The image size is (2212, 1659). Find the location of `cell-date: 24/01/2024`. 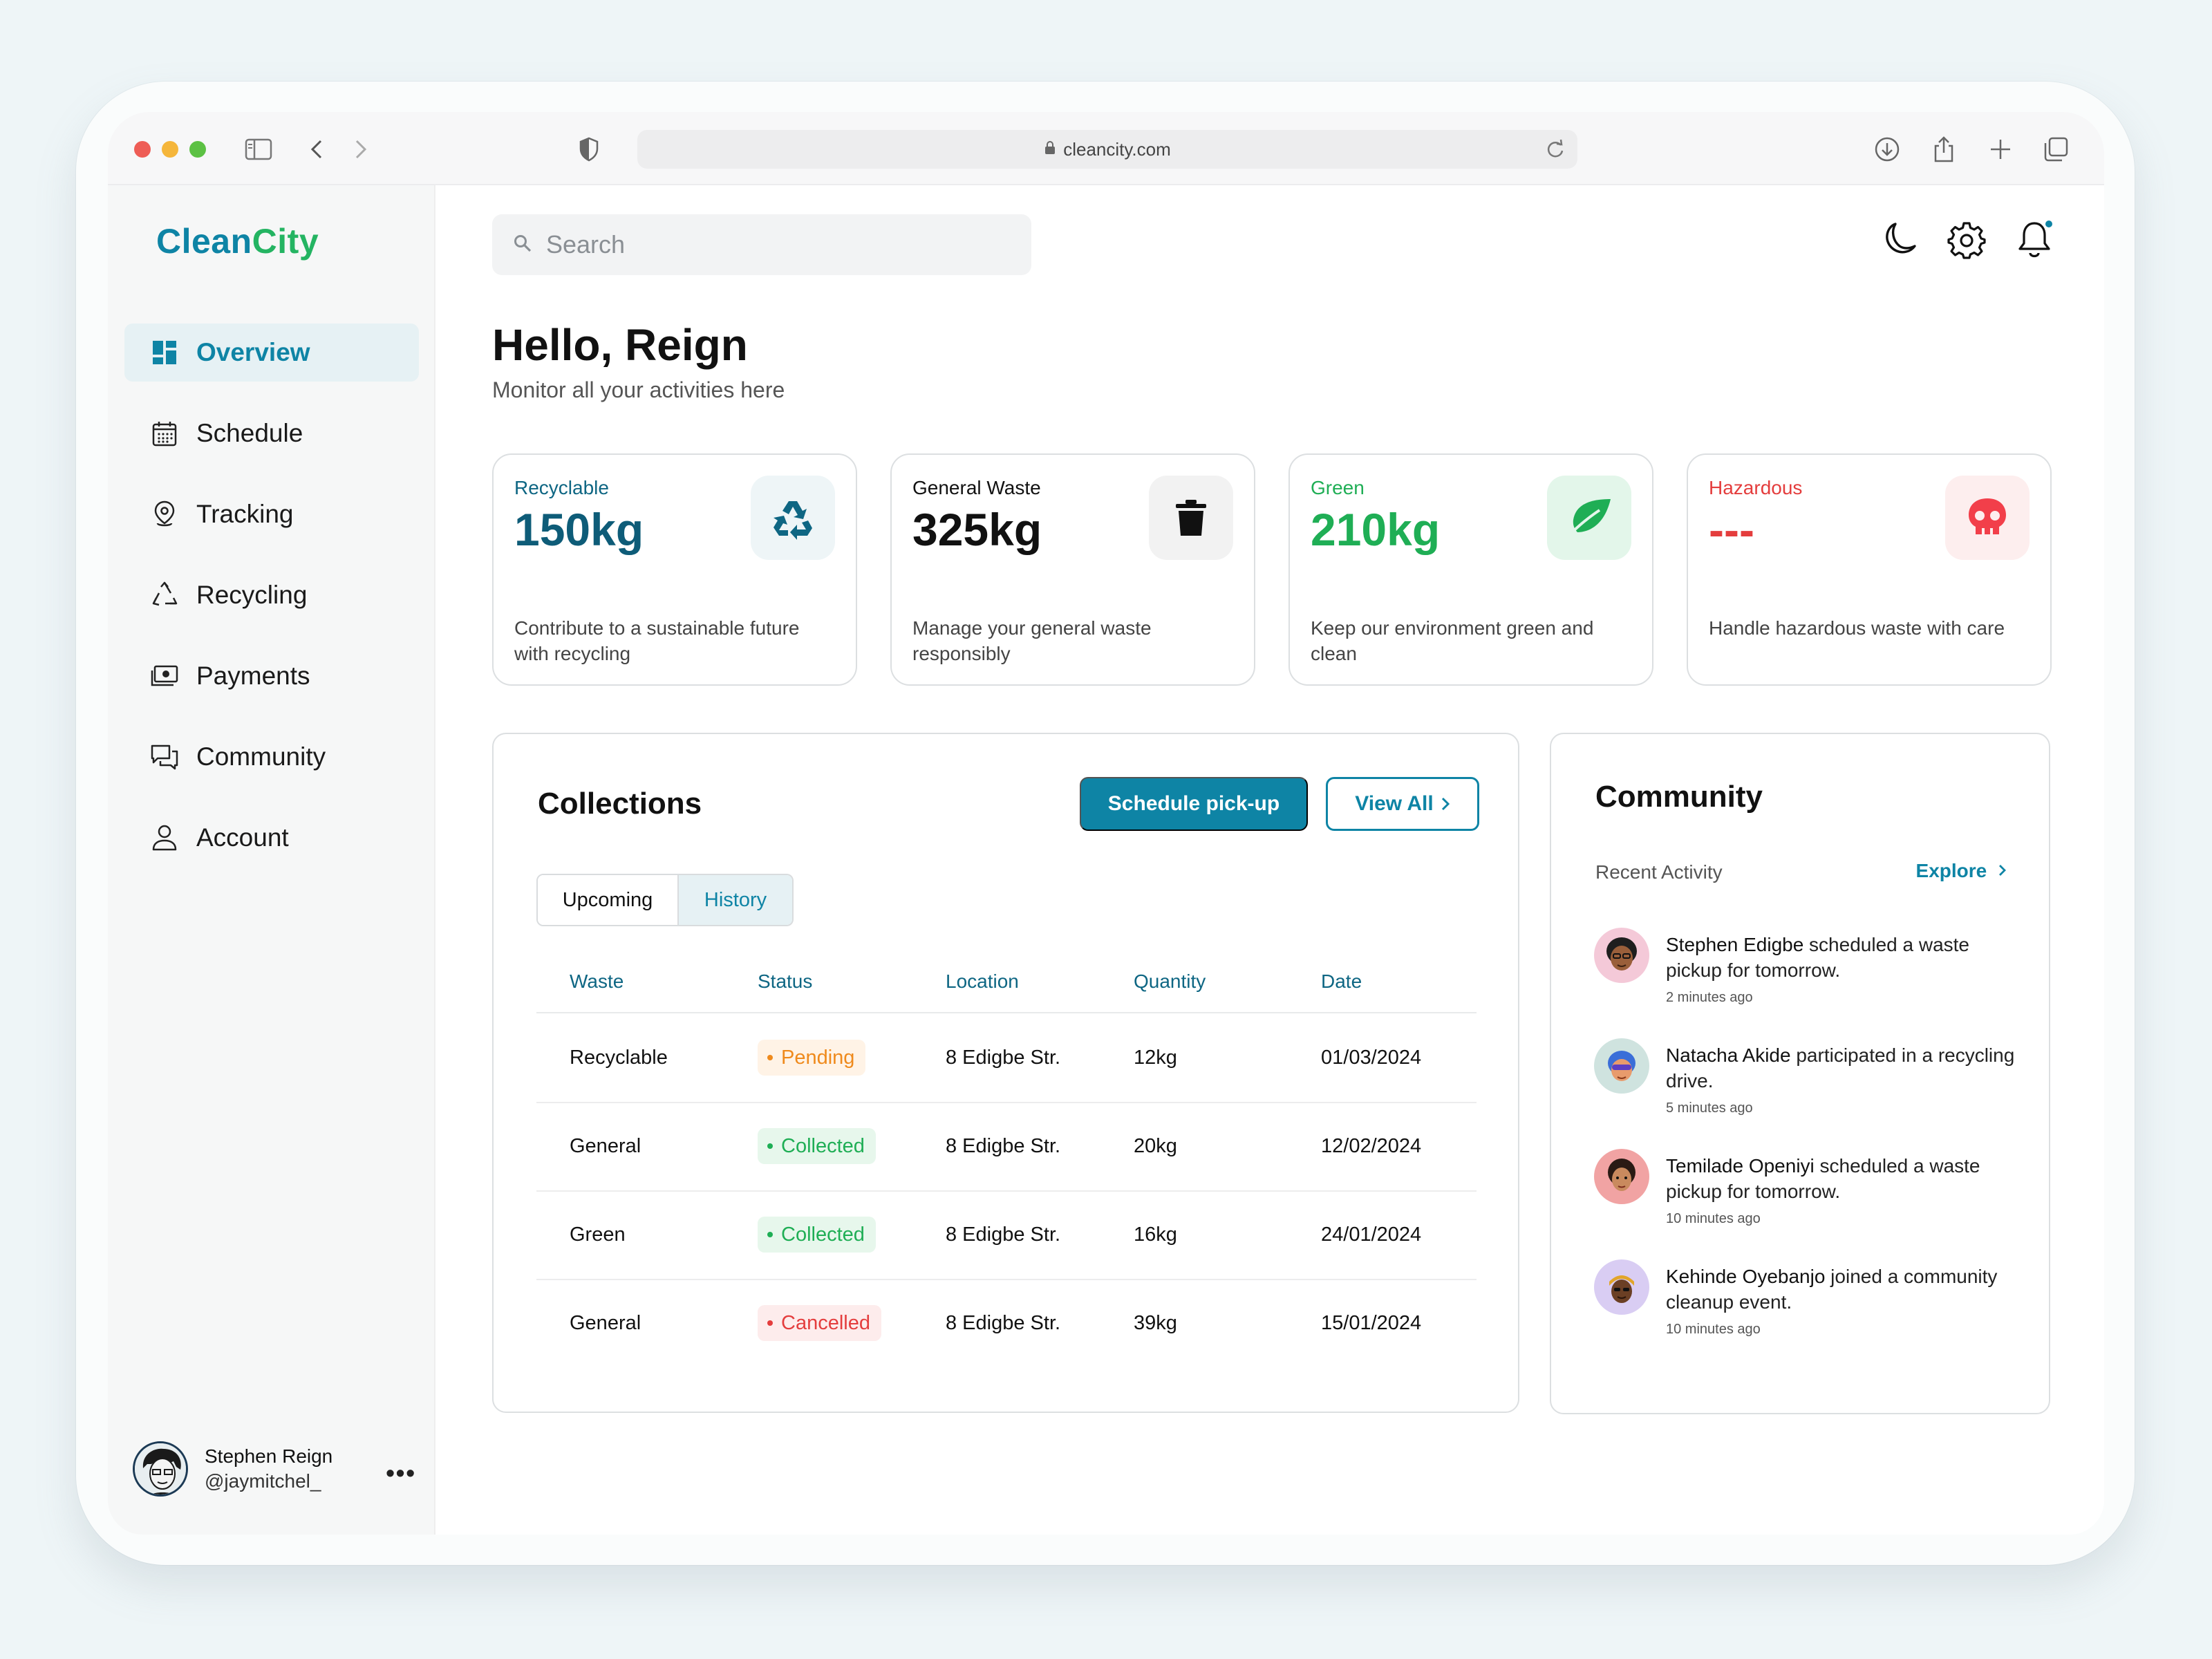

cell-date: 24/01/2024 is located at coordinates (1371, 1235).